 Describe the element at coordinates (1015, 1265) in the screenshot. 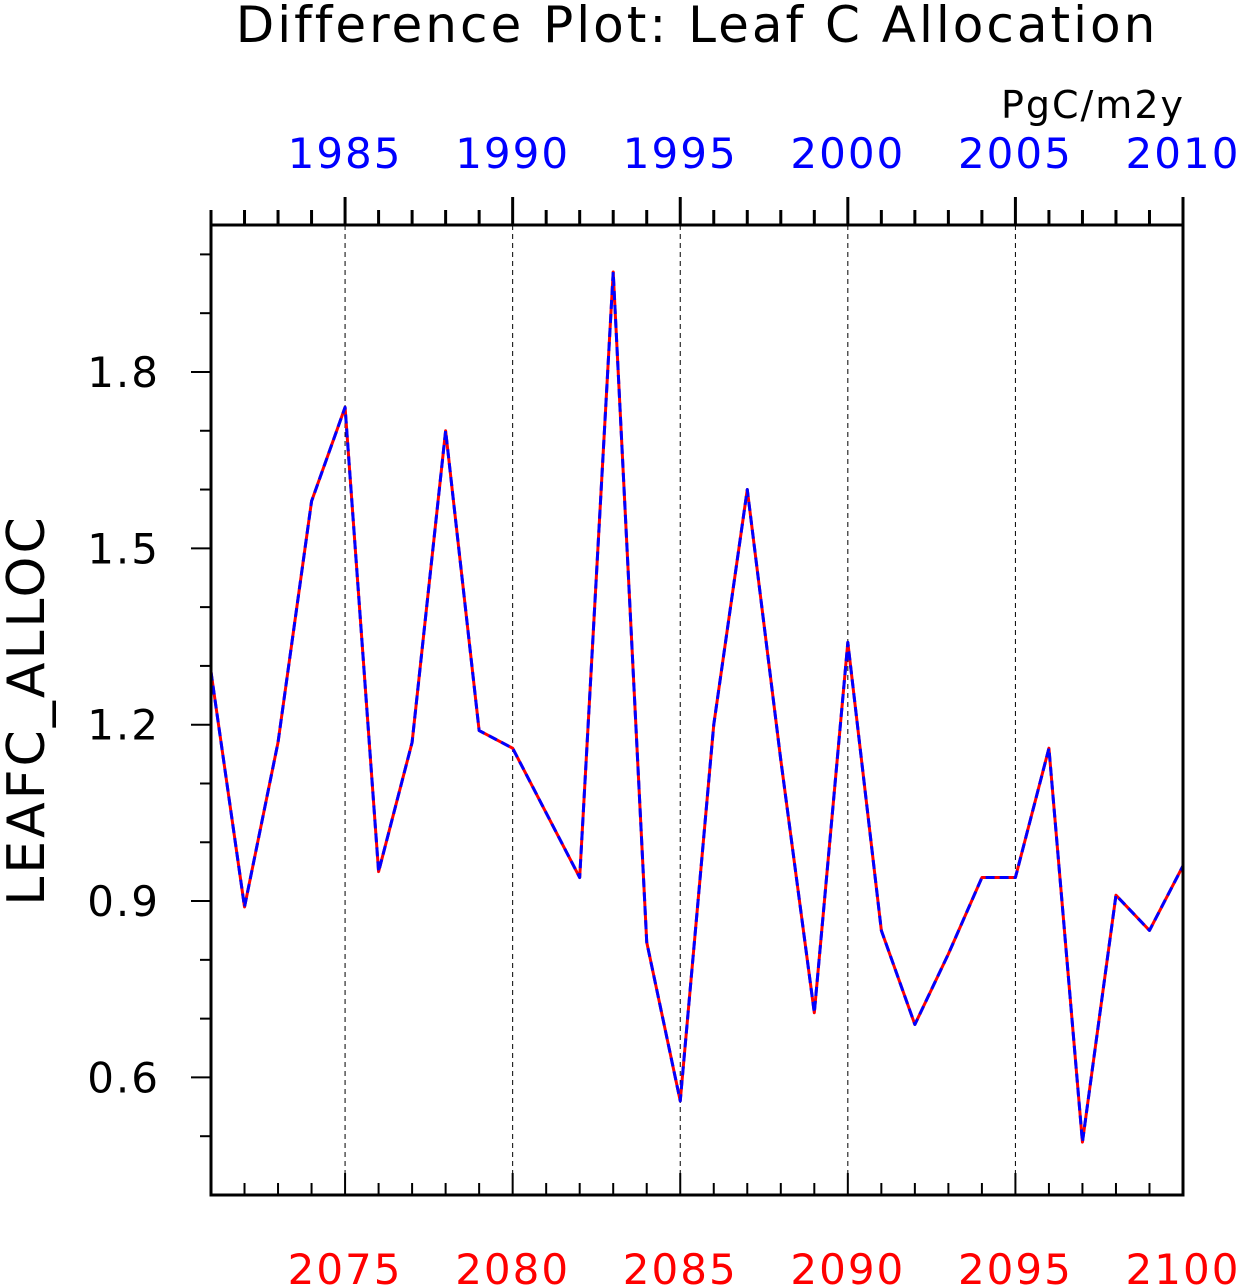

I see `x-bottom-tick-label: 2095` at that location.